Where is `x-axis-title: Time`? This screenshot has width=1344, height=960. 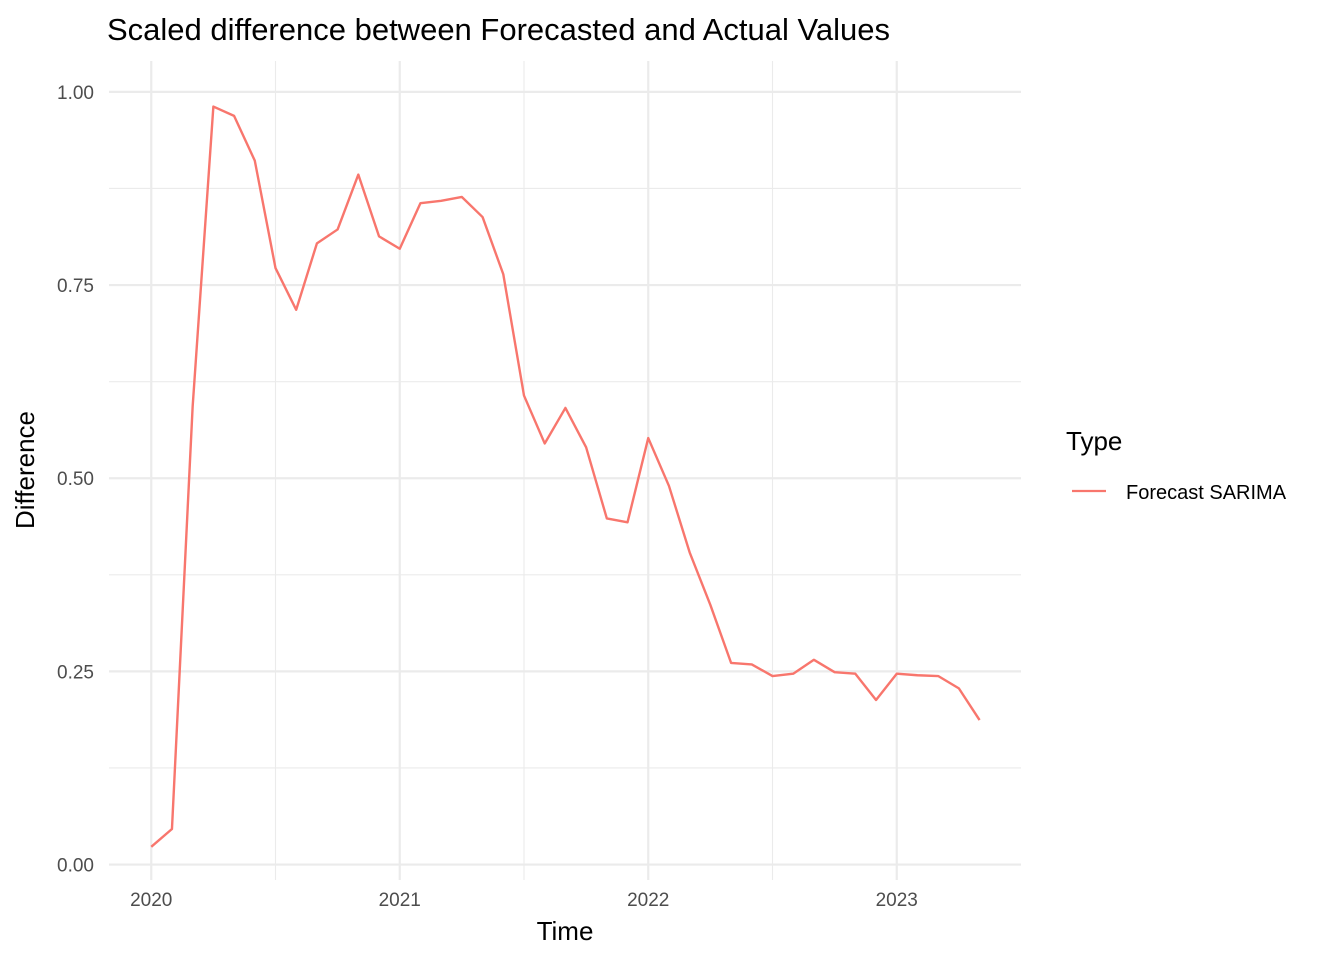 x-axis-title: Time is located at coordinates (565, 931).